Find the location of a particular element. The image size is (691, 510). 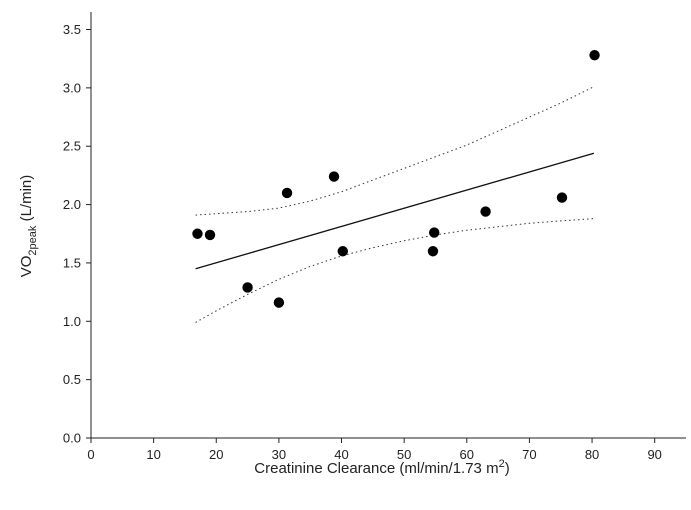

y-axis-title-end: (L/min) is located at coordinates (26, 200).